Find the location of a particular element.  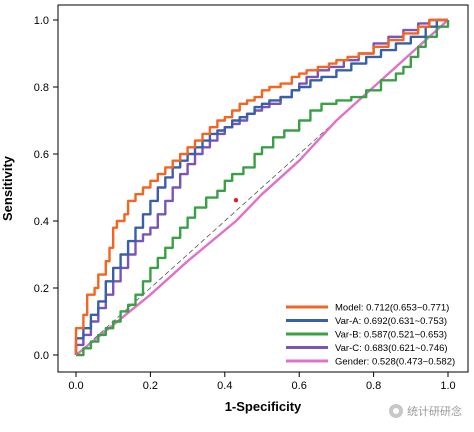

wechat-icon is located at coordinates (396, 411).